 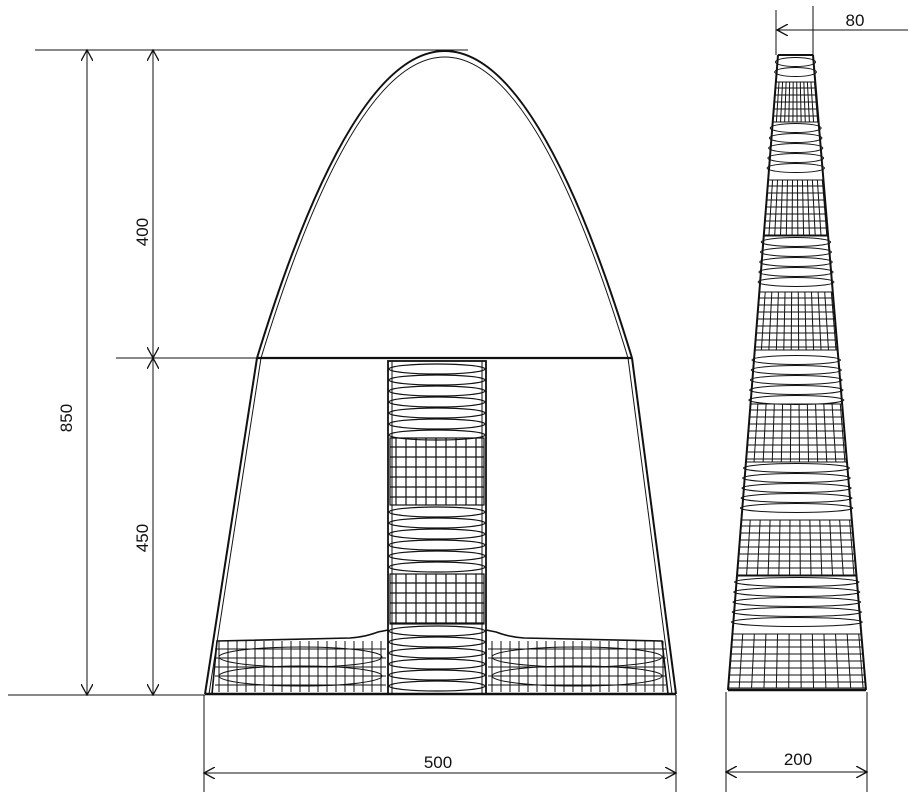 What do you see at coordinates (798, 759) in the screenshot?
I see `dim-200-label: 200` at bounding box center [798, 759].